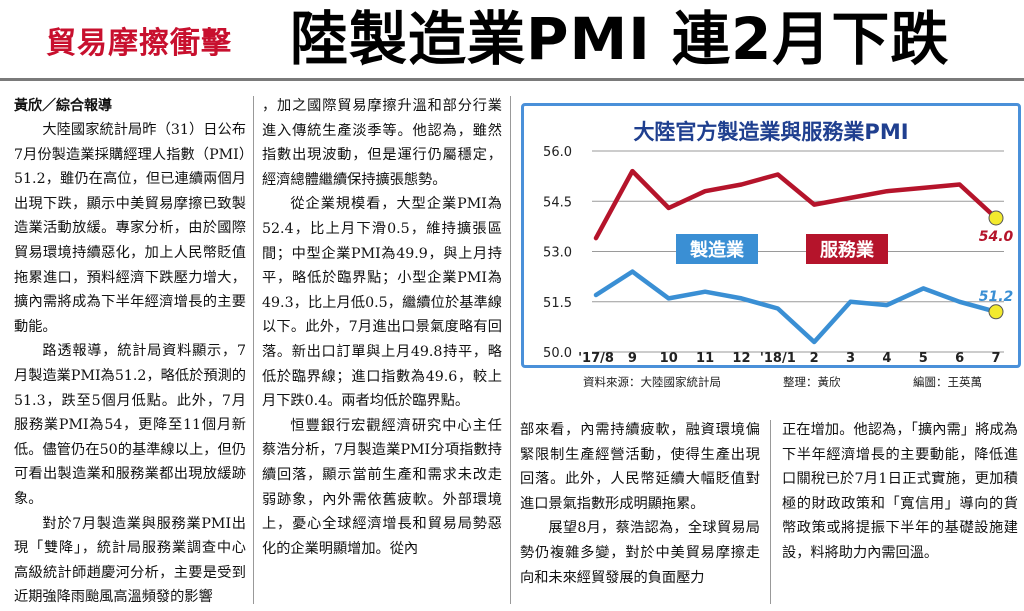 This screenshot has height=611, width=1024. I want to click on y-tick-label: 50.0, so click(557, 353).